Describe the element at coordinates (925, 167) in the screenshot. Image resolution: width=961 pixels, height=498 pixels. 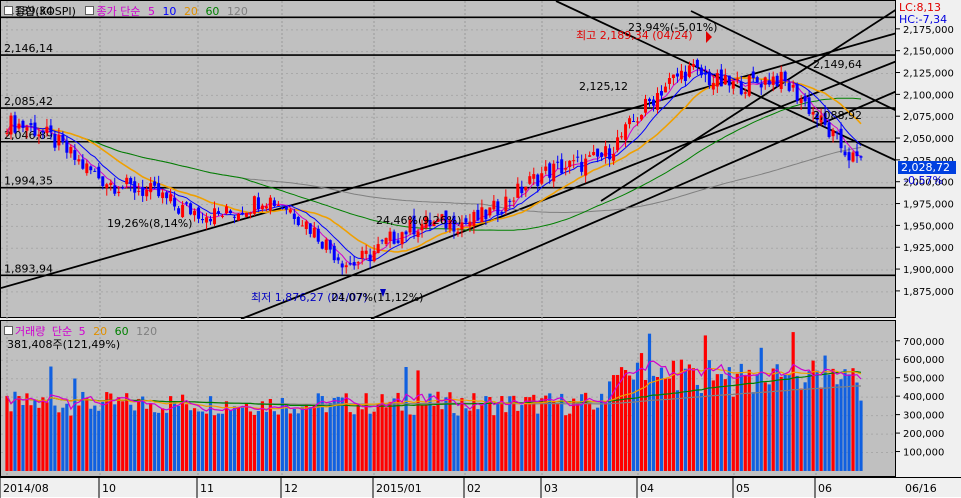
I see `current-price: 2,028,72` at that location.